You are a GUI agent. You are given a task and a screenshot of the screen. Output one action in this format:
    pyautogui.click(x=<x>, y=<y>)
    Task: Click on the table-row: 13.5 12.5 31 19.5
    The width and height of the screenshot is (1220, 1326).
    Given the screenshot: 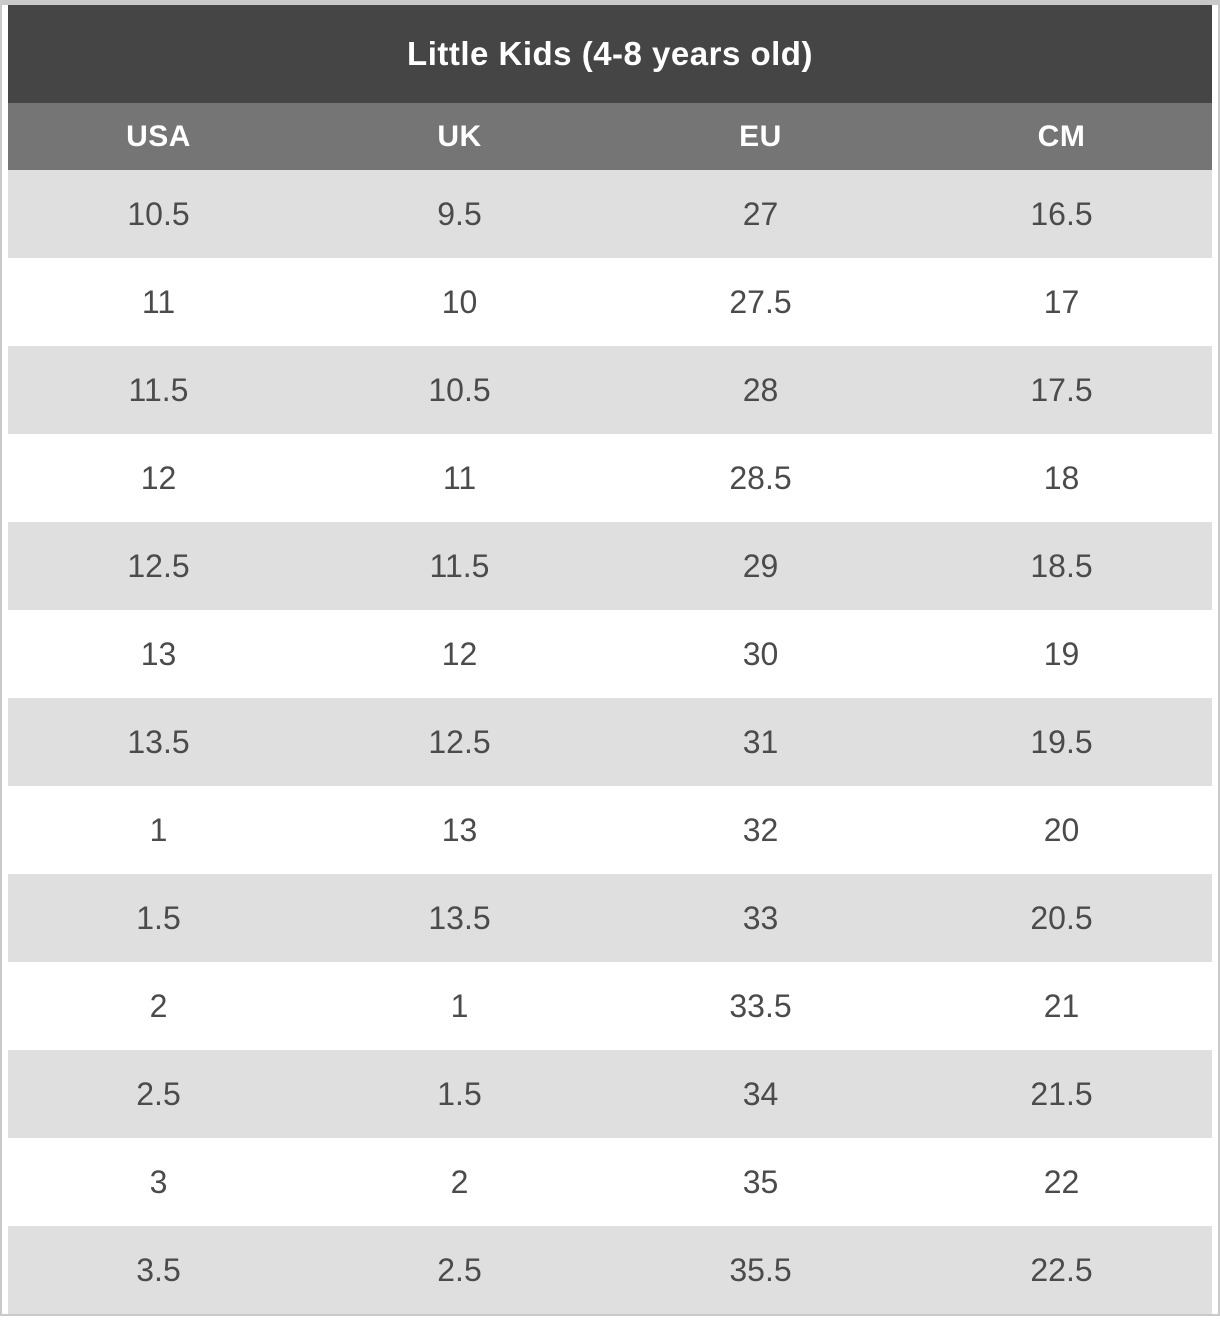 What is the action you would take?
    pyautogui.click(x=610, y=742)
    